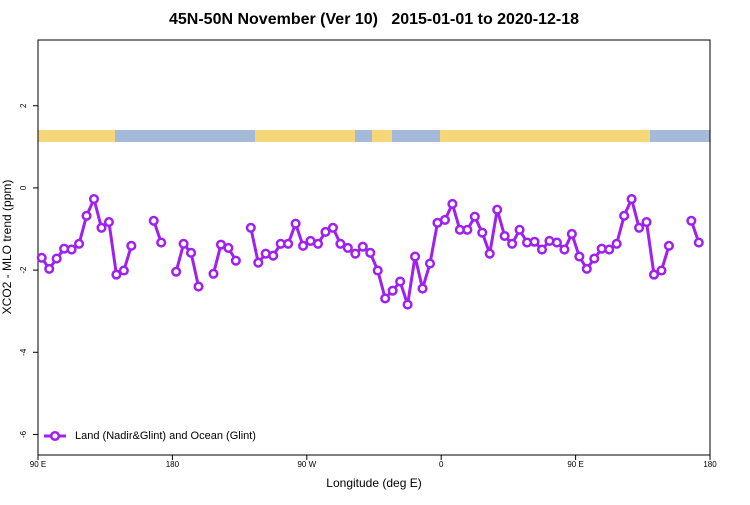 The width and height of the screenshot is (750, 505). Describe the element at coordinates (23, 105) in the screenshot. I see `y-tick-label: 2` at that location.